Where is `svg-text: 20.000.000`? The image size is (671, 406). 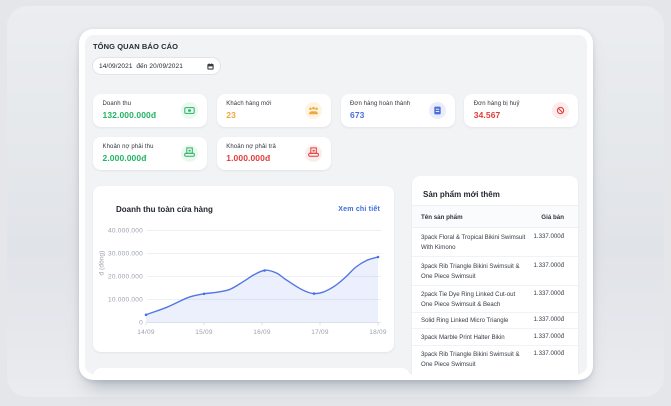
svg-text: 20.000.000 is located at coordinates (125, 277).